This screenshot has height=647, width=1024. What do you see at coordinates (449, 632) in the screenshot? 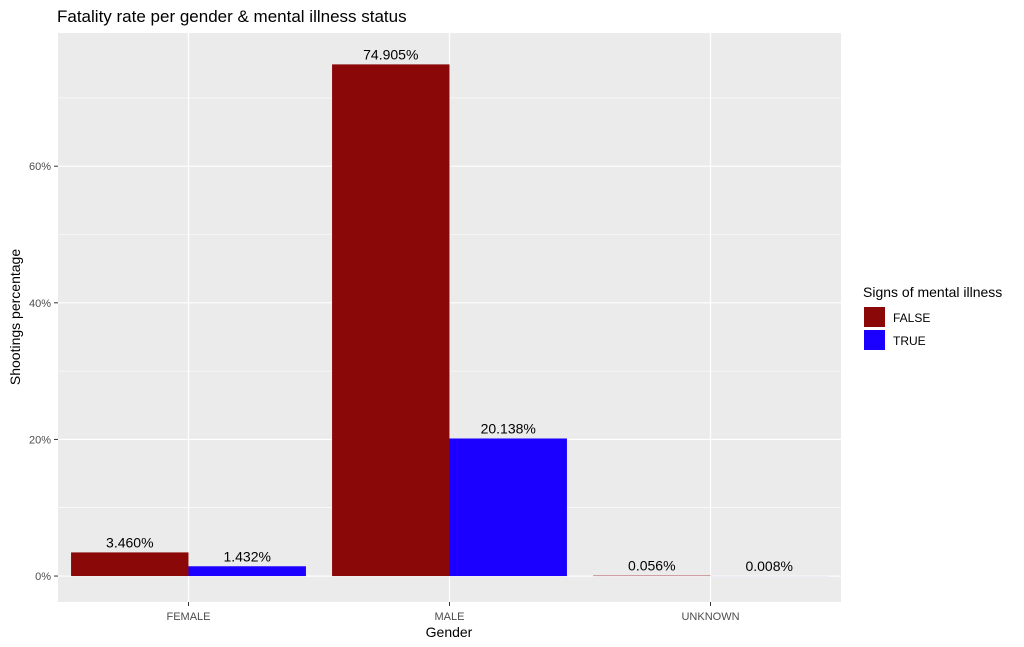
I see `x-axis-title: Gender` at bounding box center [449, 632].